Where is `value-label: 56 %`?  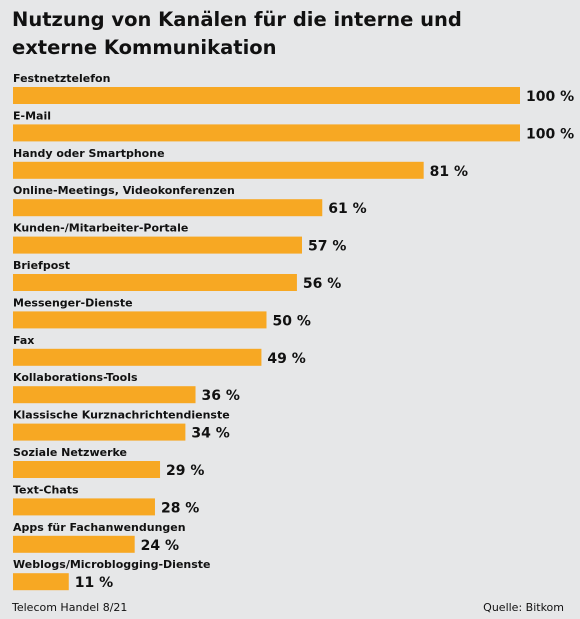
value-label: 56 % is located at coordinates (322, 284).